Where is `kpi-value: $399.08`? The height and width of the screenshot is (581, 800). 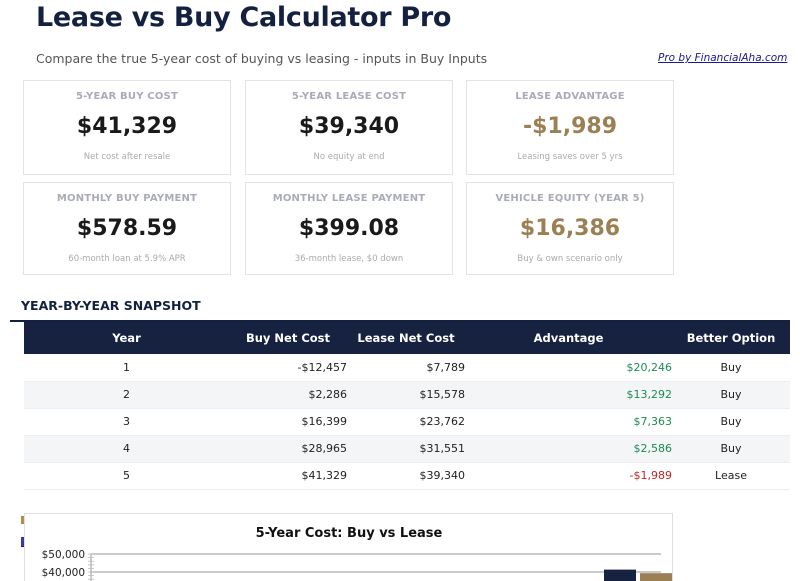
kpi-value: $399.08 is located at coordinates (349, 228).